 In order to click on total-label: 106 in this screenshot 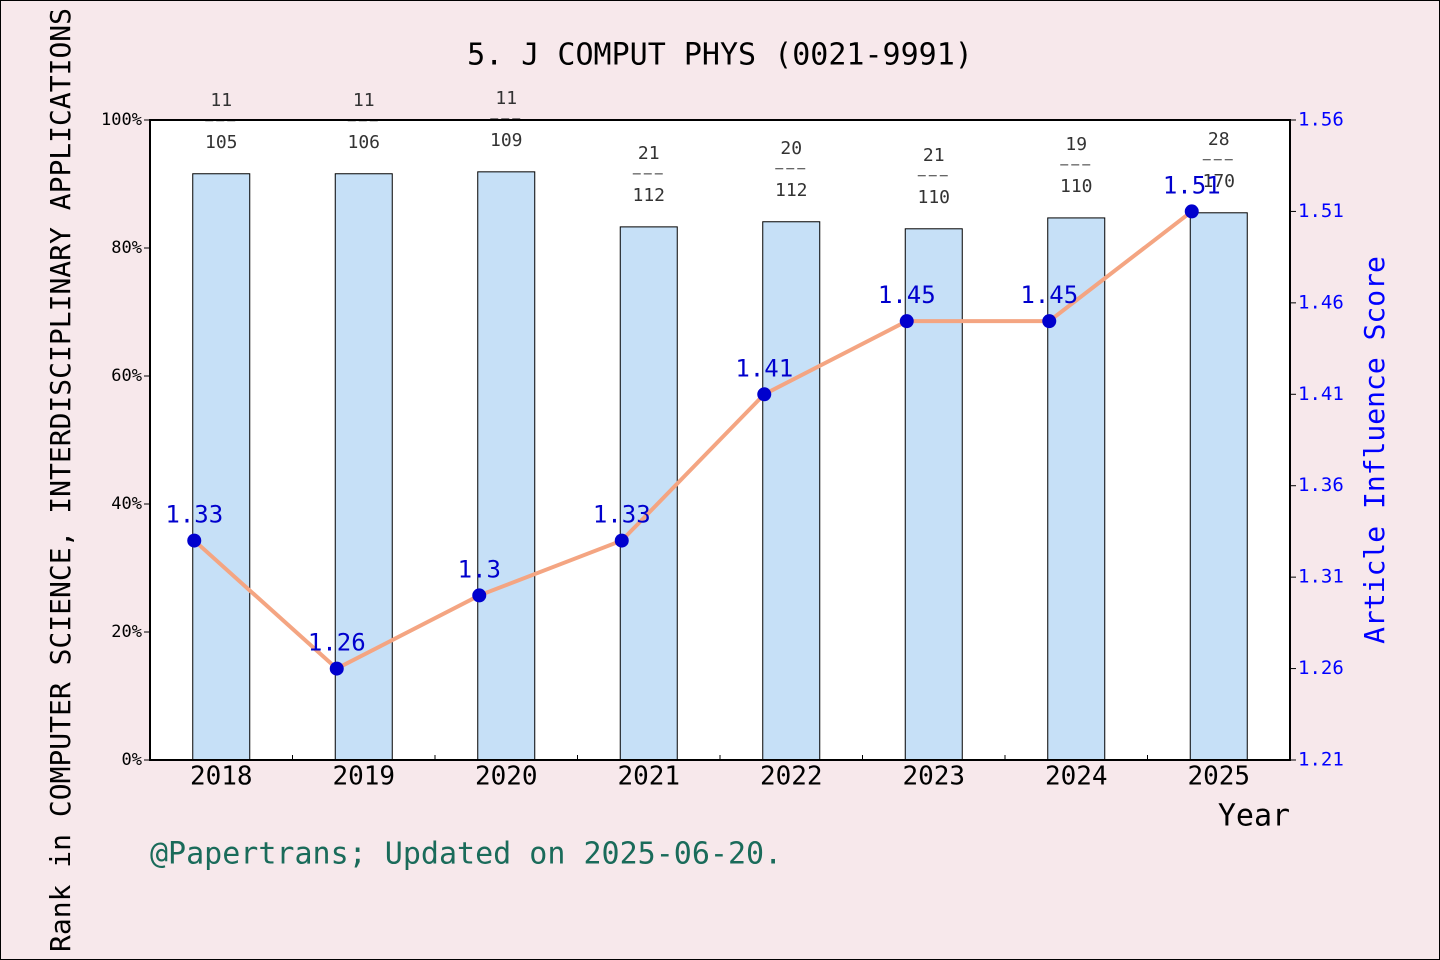, I will do `click(363, 142)`.